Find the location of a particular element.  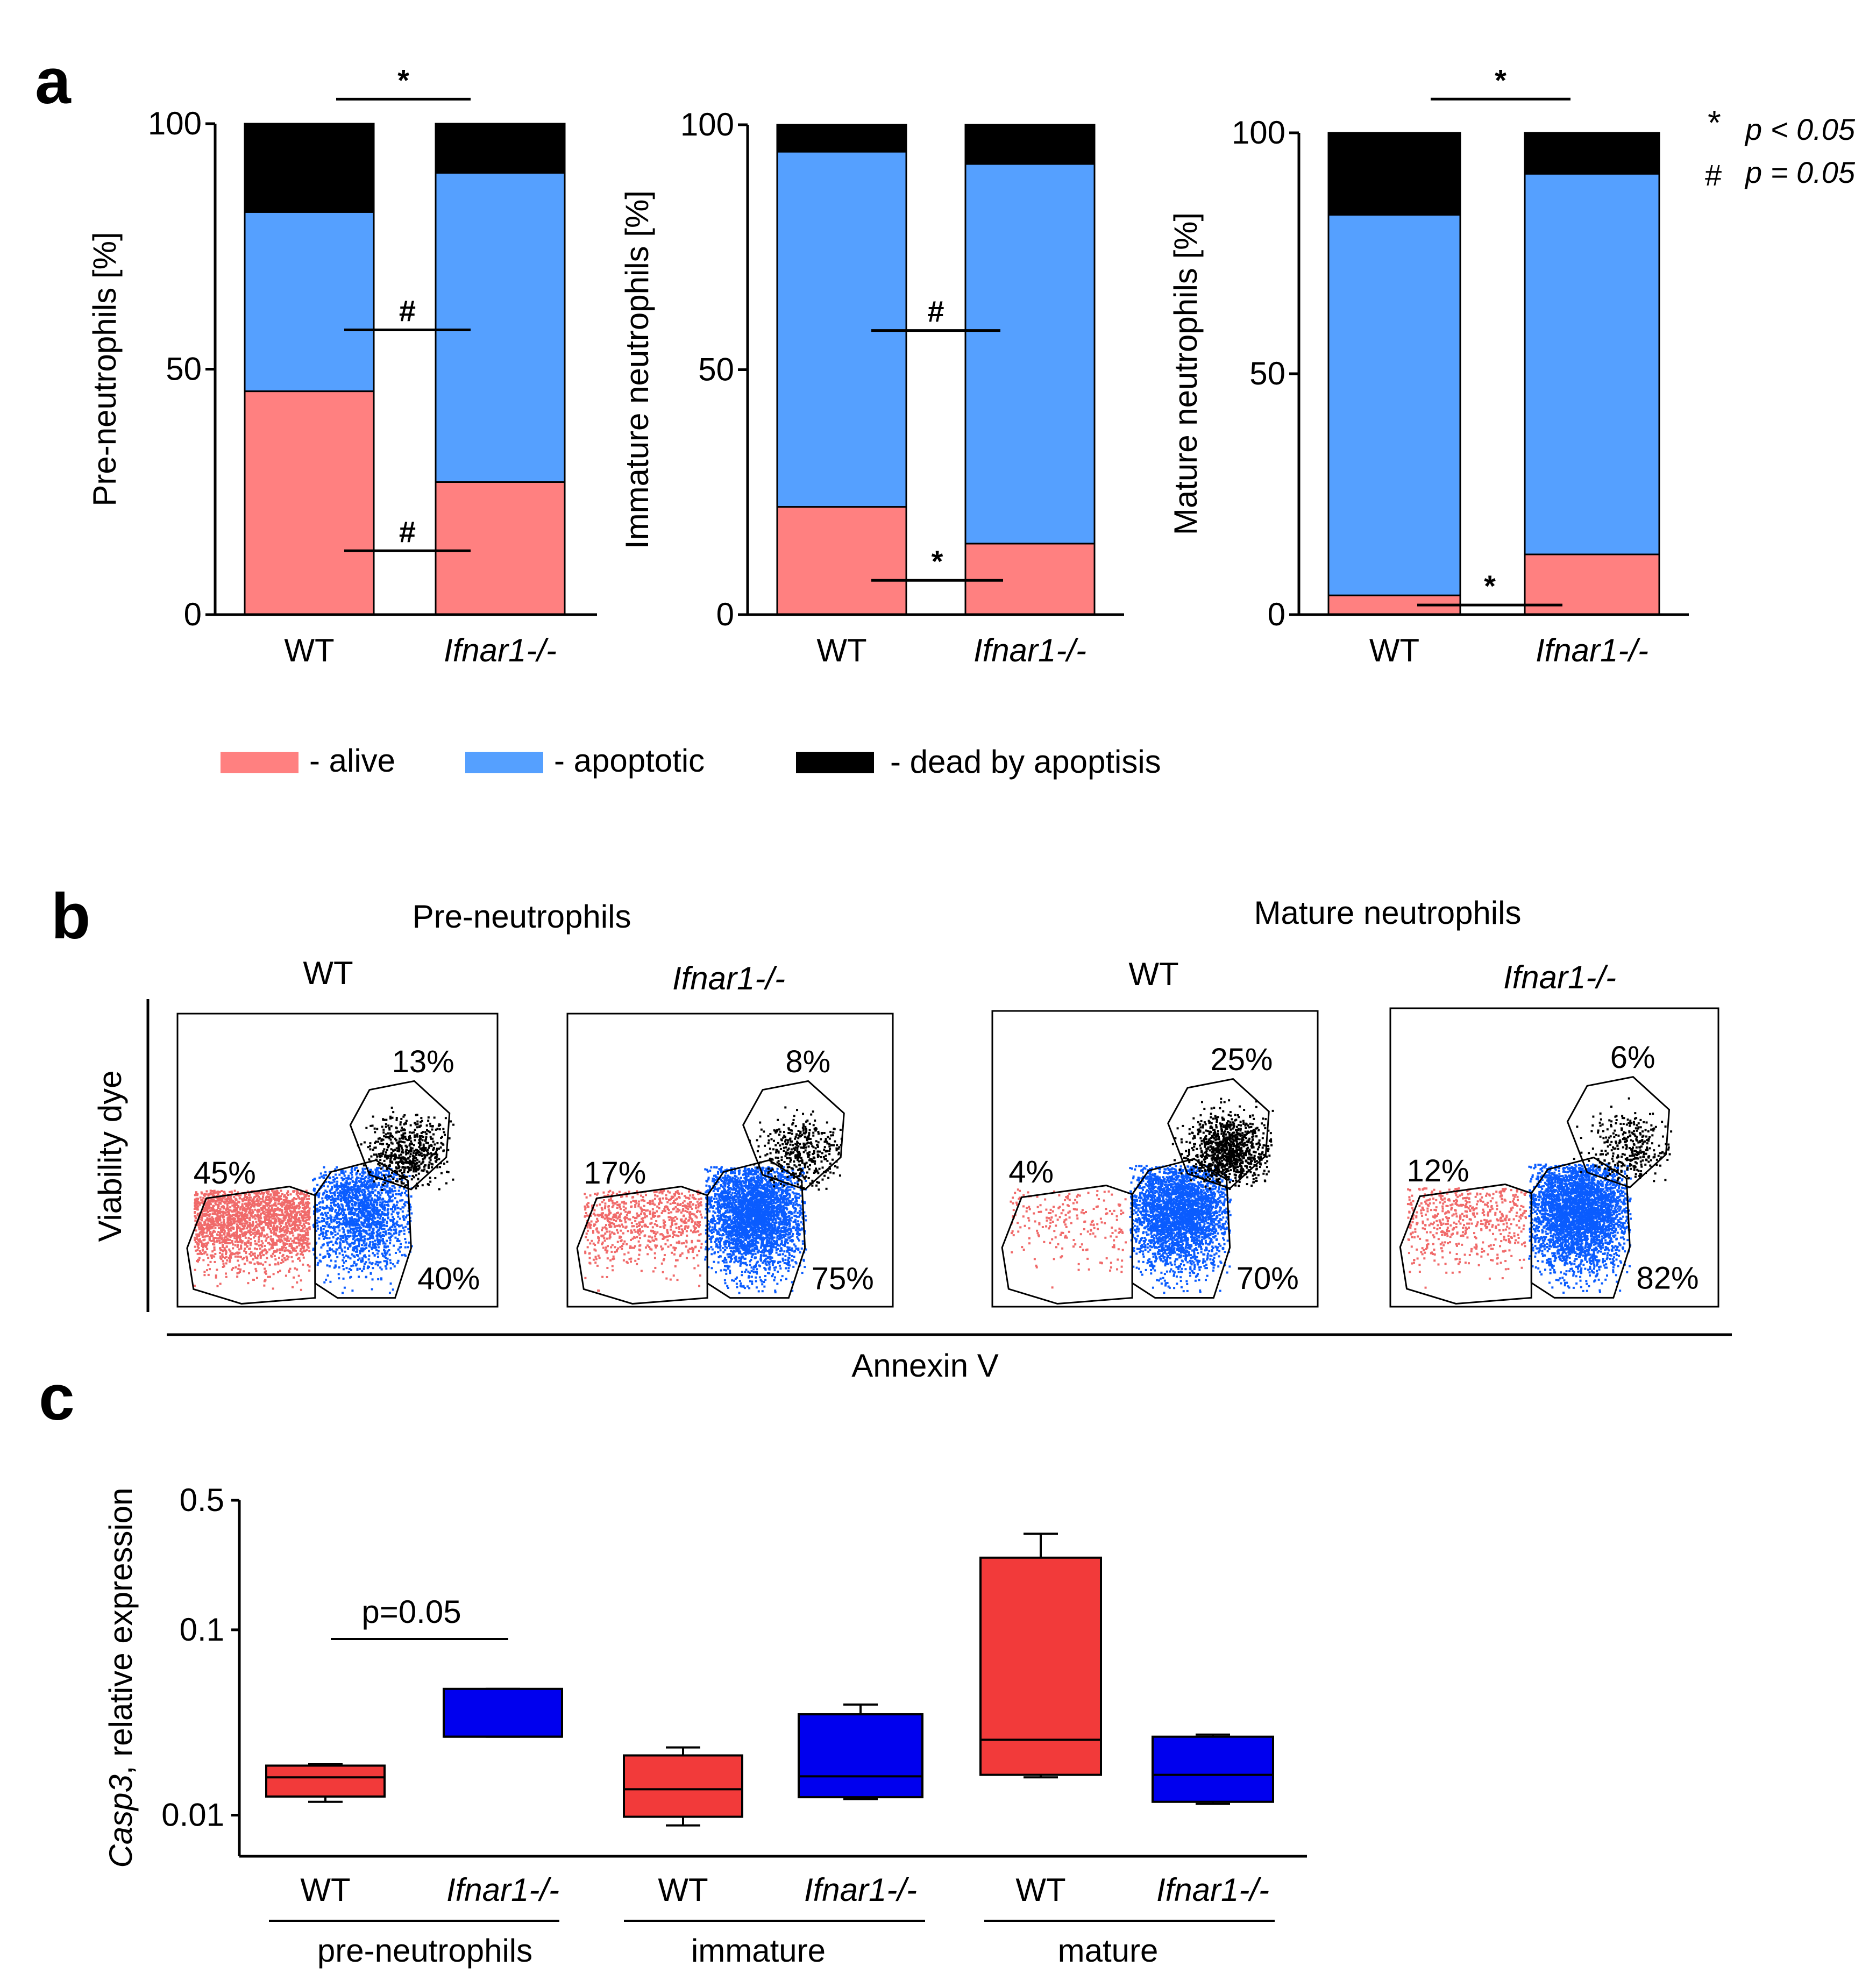

bar-segment-dead-by-apoptisis-ko is located at coordinates (1592, 153).